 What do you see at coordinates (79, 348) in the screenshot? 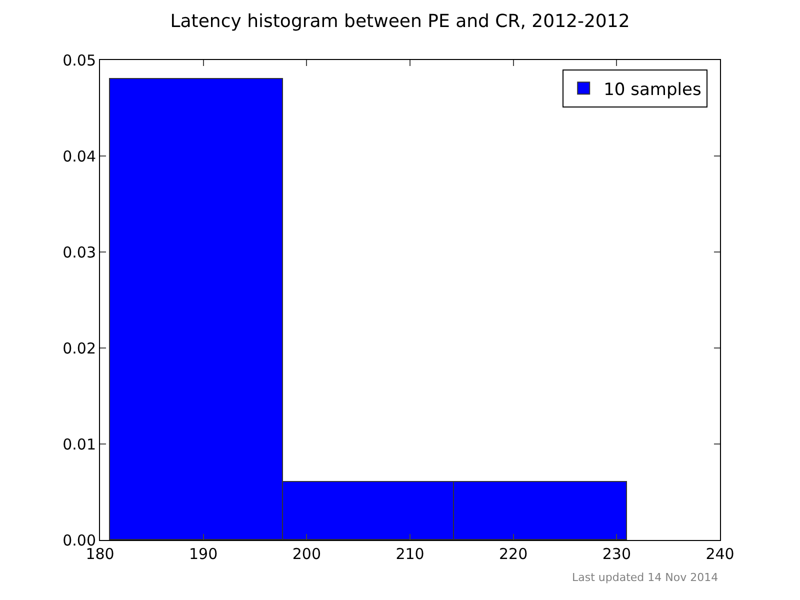
I see `y-tick-label: 0.02` at bounding box center [79, 348].